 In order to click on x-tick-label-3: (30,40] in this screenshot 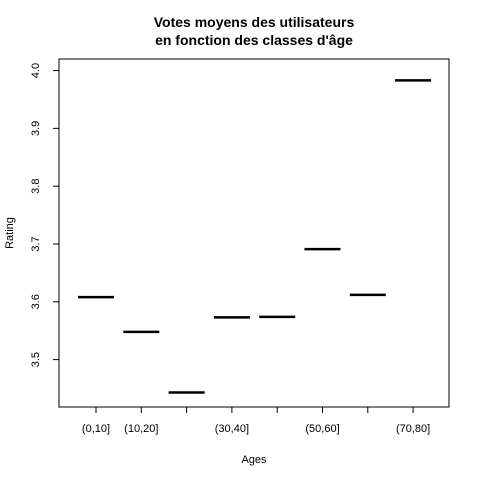, I will do `click(232, 429)`.